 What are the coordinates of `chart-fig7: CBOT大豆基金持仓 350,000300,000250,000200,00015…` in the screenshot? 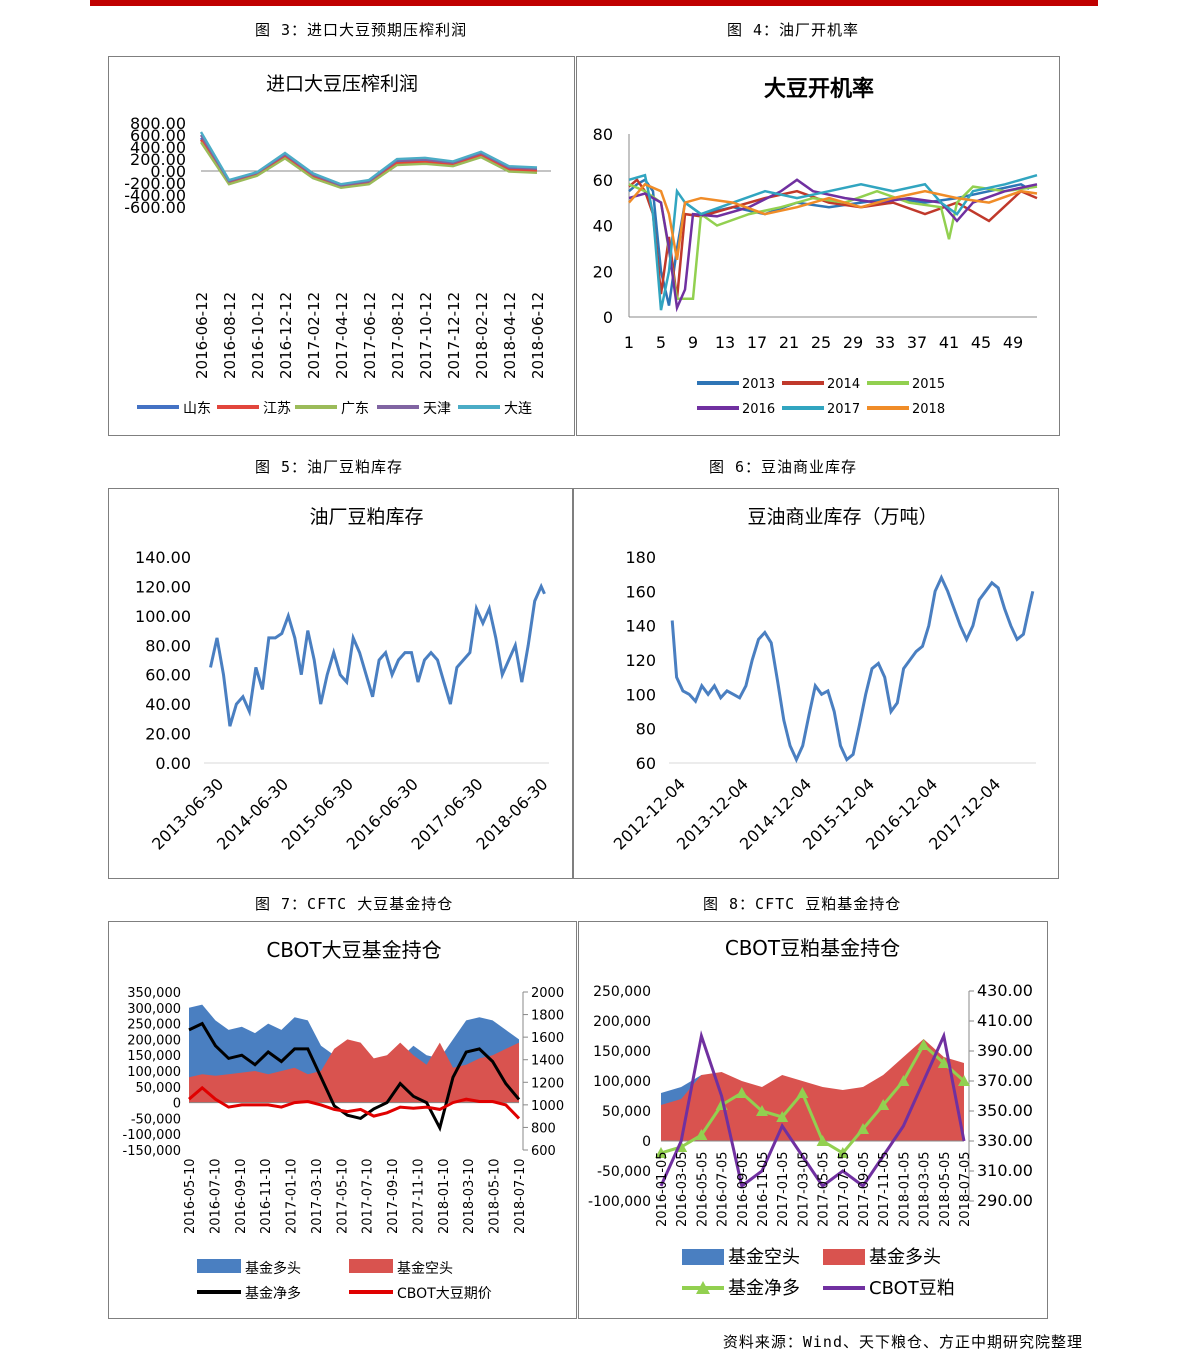 It's located at (344, 1120).